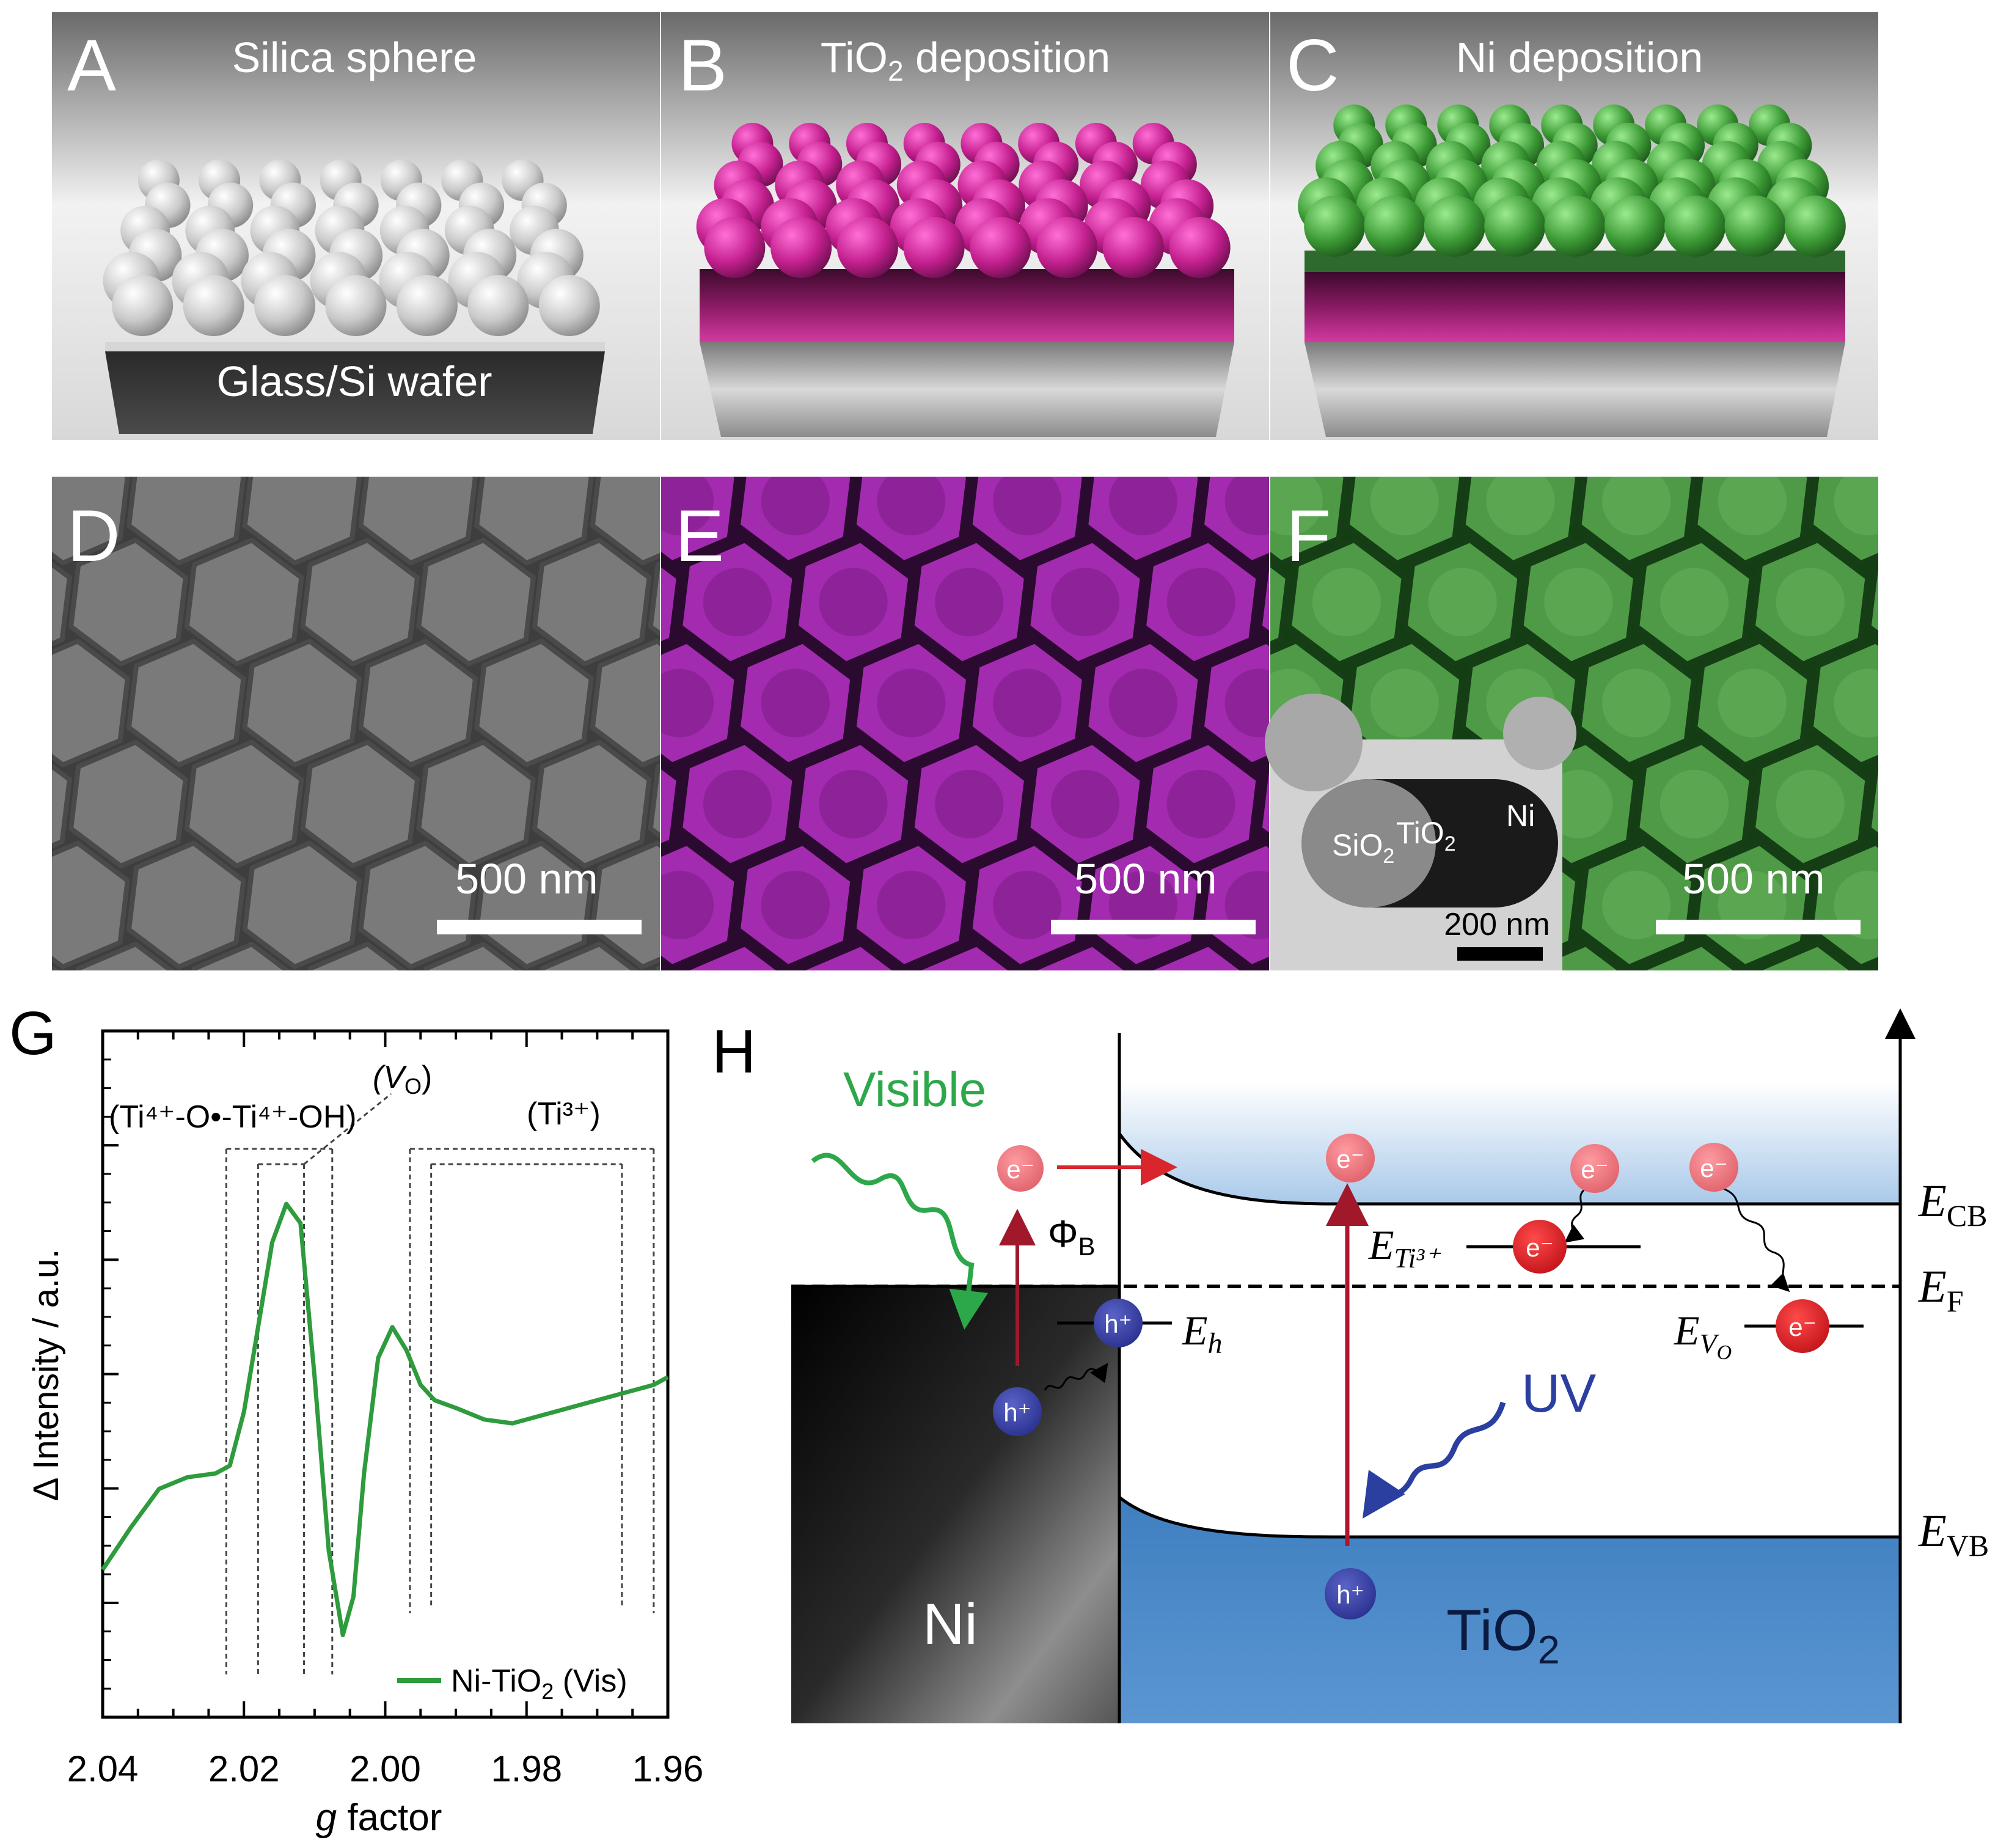 This screenshot has width=2009, height=1848. I want to click on hole-ni-label: h⁺, so click(1017, 1413).